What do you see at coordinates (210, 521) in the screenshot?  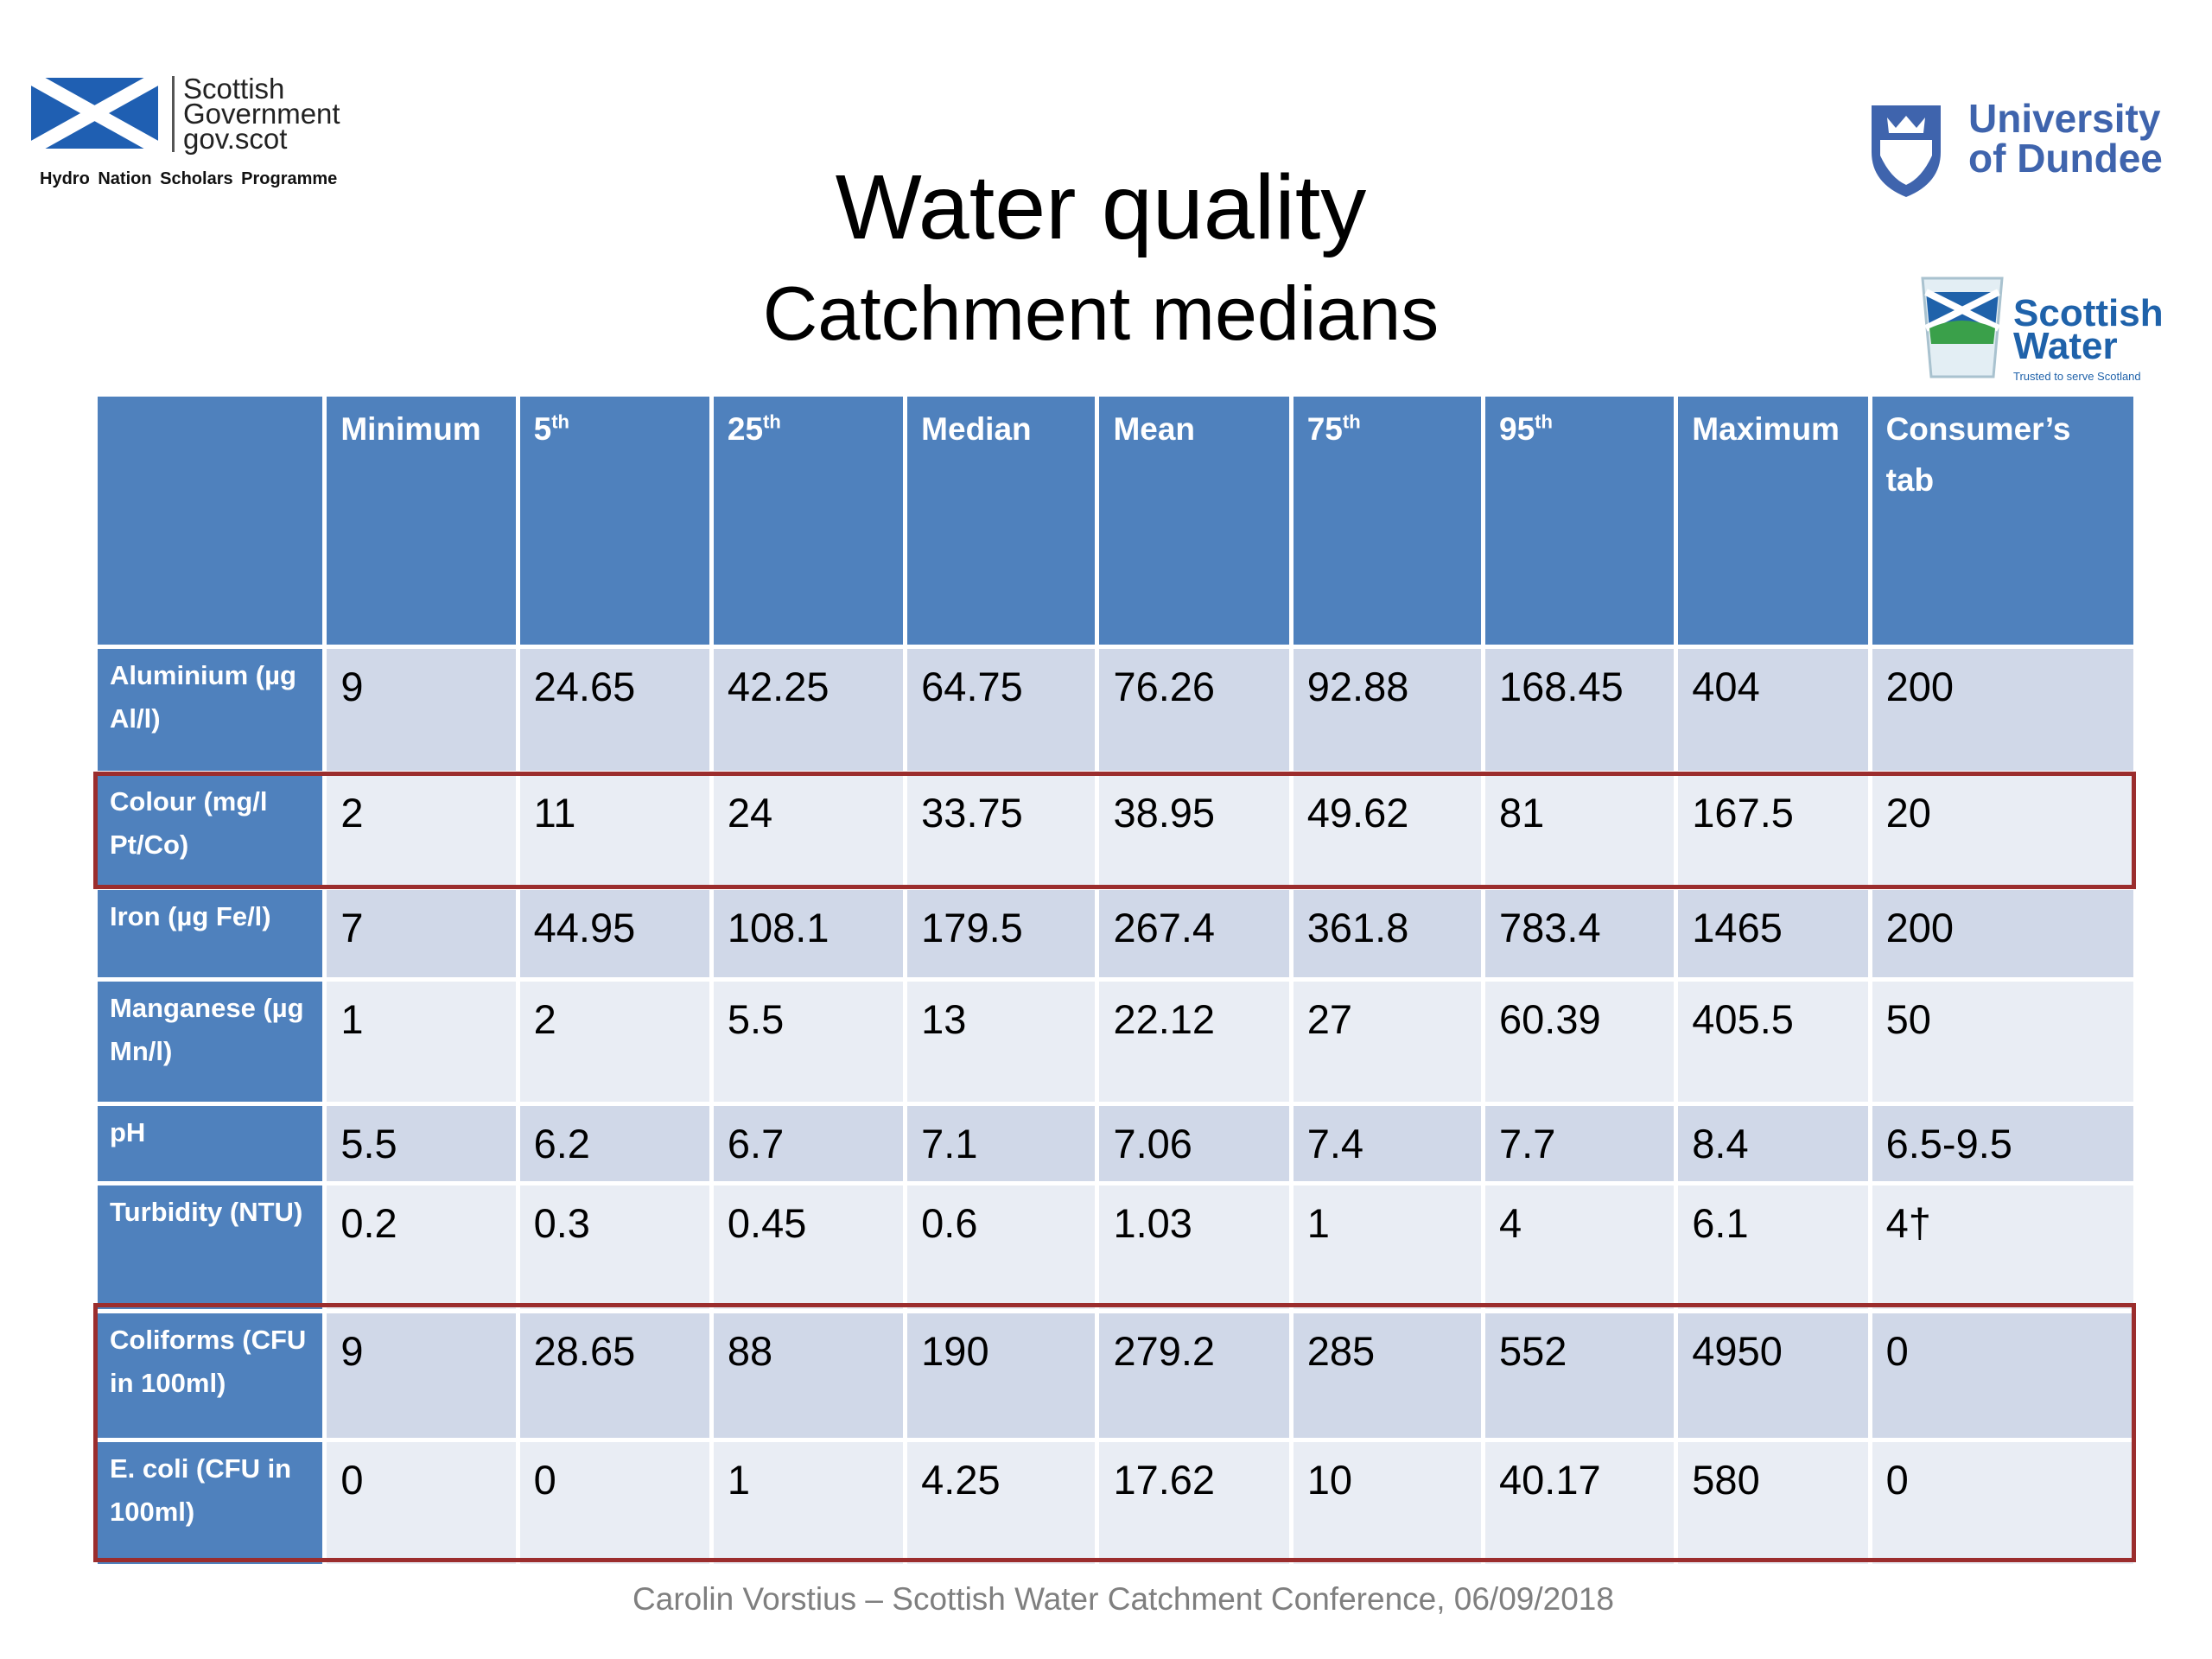 I see `header-cell` at bounding box center [210, 521].